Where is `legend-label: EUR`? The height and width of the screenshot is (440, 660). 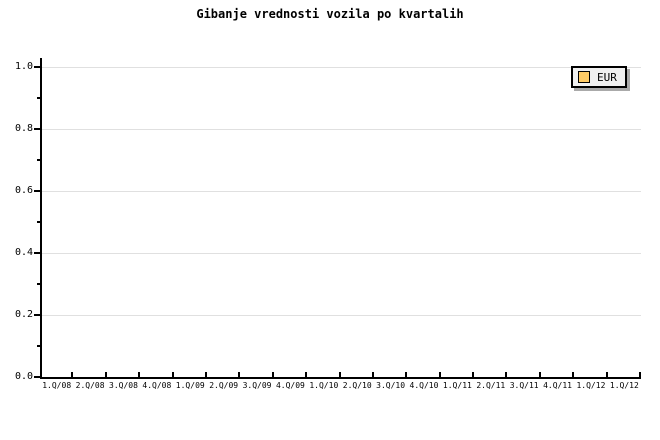 legend-label: EUR is located at coordinates (607, 77).